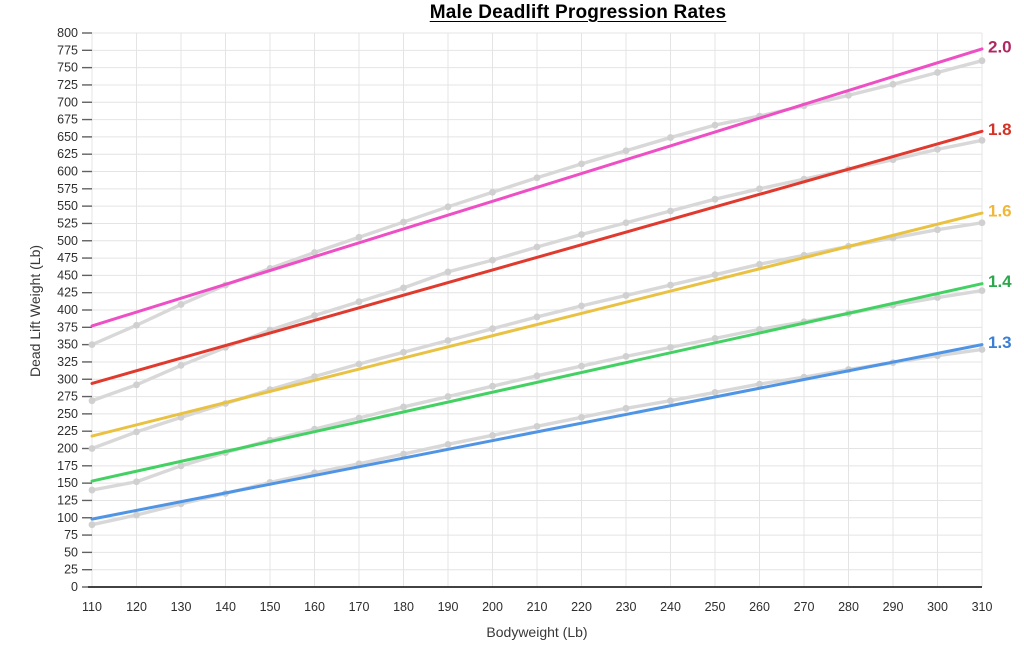 This screenshot has height=648, width=1024. I want to click on x-tick-label: 290, so click(893, 607).